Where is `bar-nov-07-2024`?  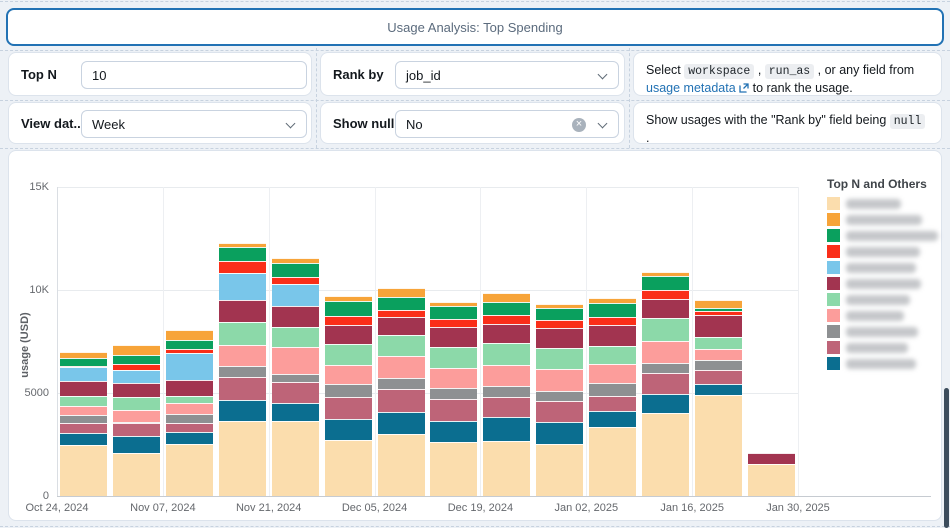 bar-nov-07-2024 is located at coordinates (189, 412).